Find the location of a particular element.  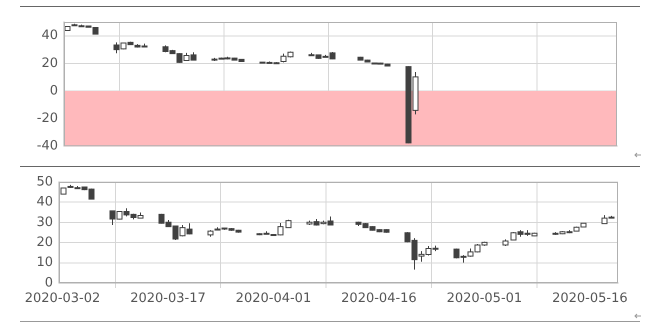

x-tick-label: 2020-05-01 is located at coordinates (484, 298).